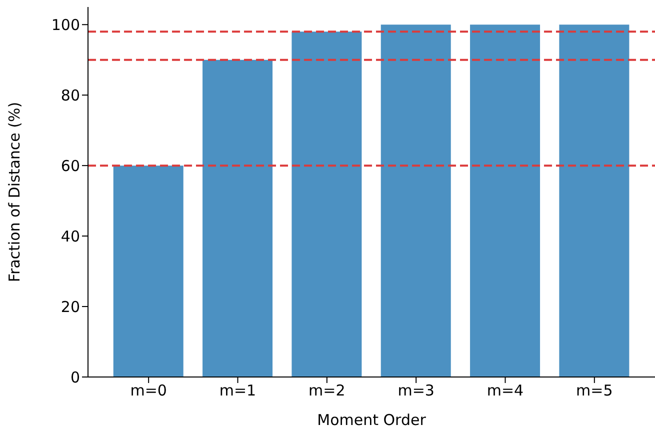  Describe the element at coordinates (65, 25) in the screenshot. I see `y-tick-label: 100` at that location.